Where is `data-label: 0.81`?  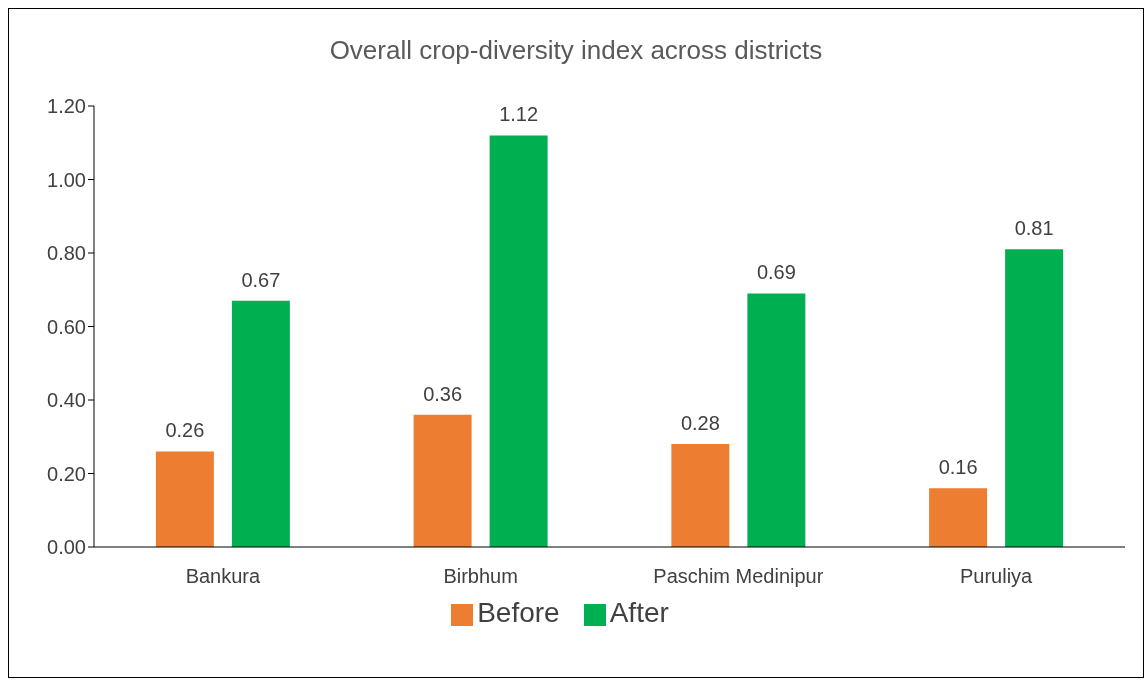
data-label: 0.81 is located at coordinates (1034, 228).